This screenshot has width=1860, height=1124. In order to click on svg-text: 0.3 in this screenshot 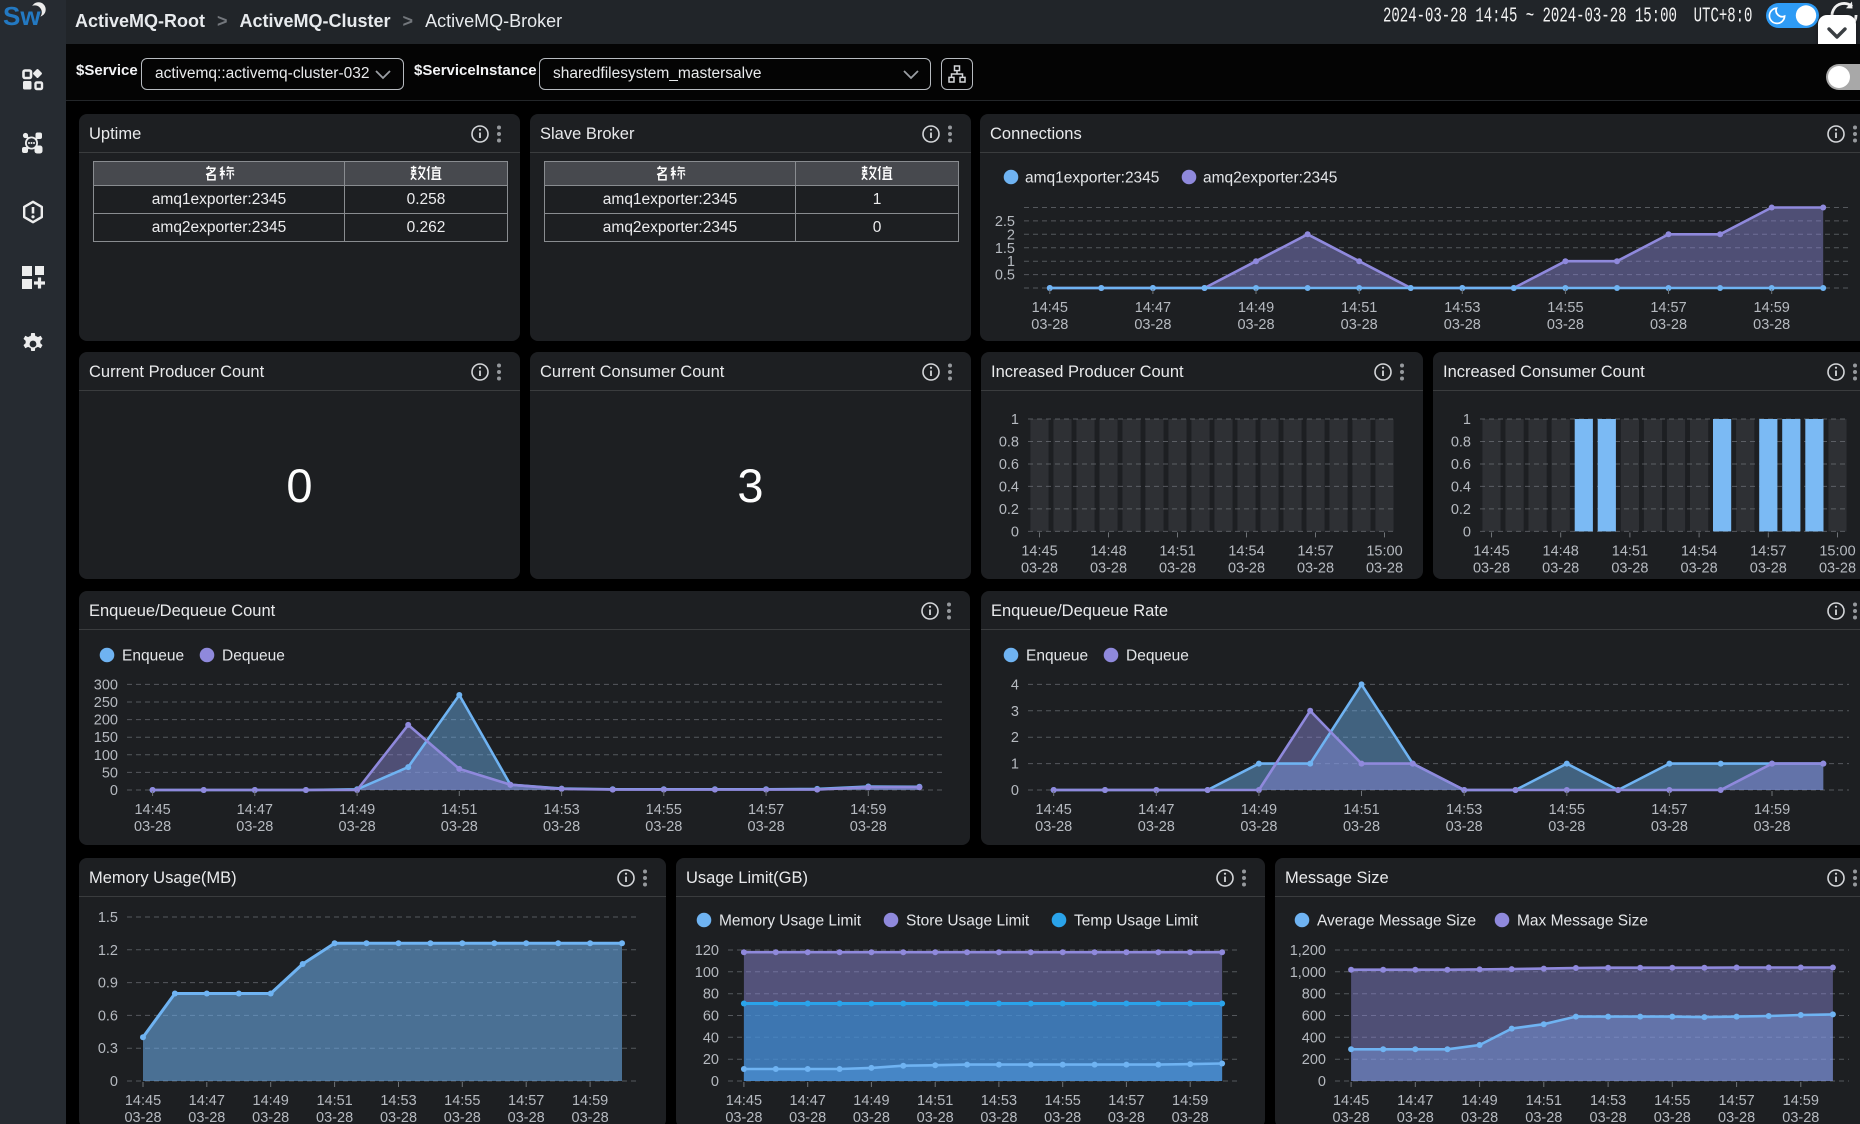, I will do `click(108, 1049)`.